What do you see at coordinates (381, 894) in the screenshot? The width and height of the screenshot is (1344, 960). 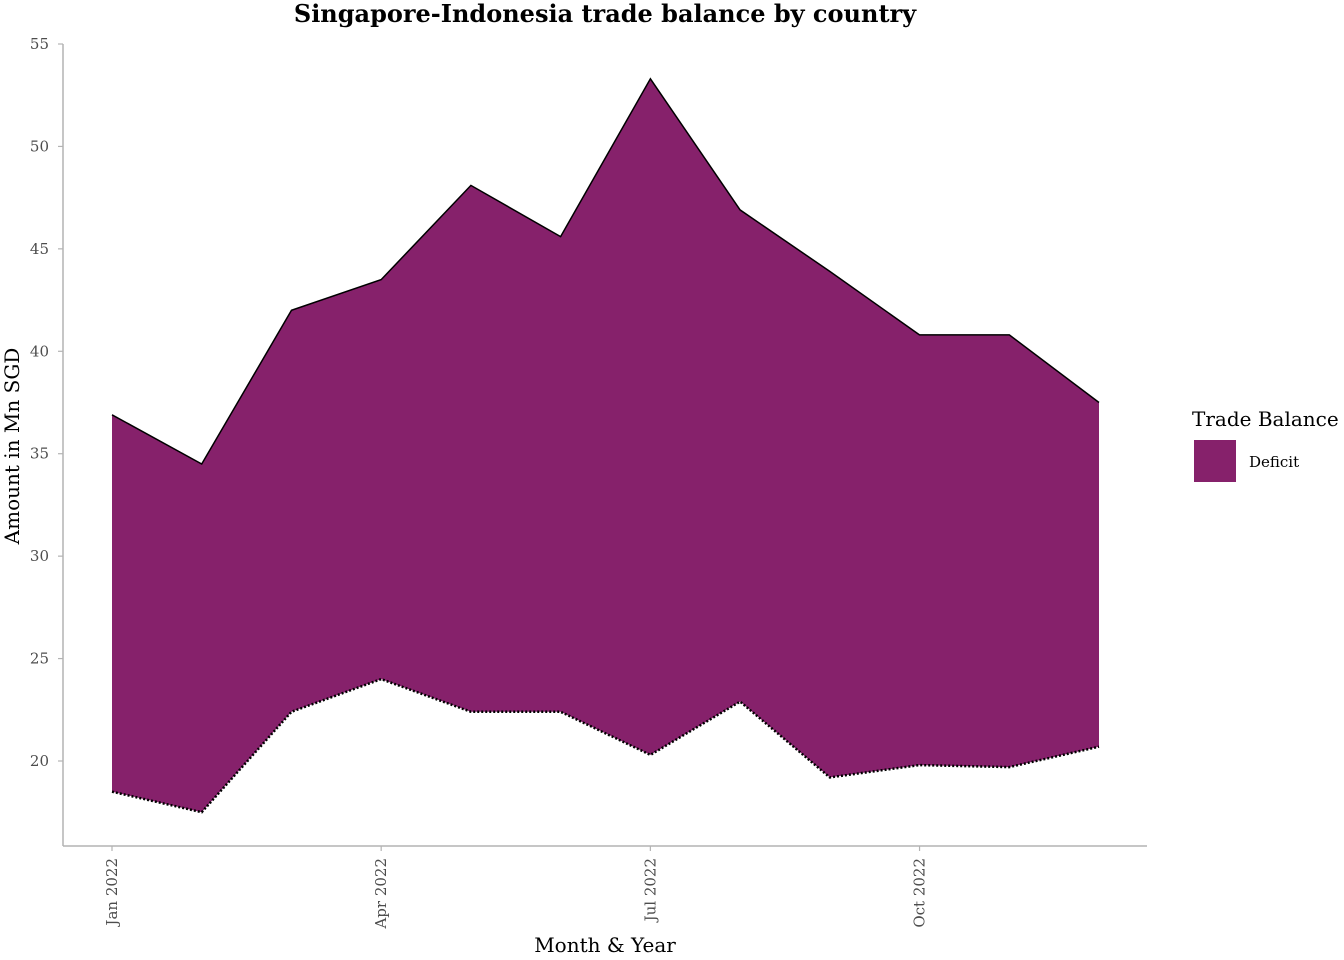 I see `x-tick-label: Apr 2022` at bounding box center [381, 894].